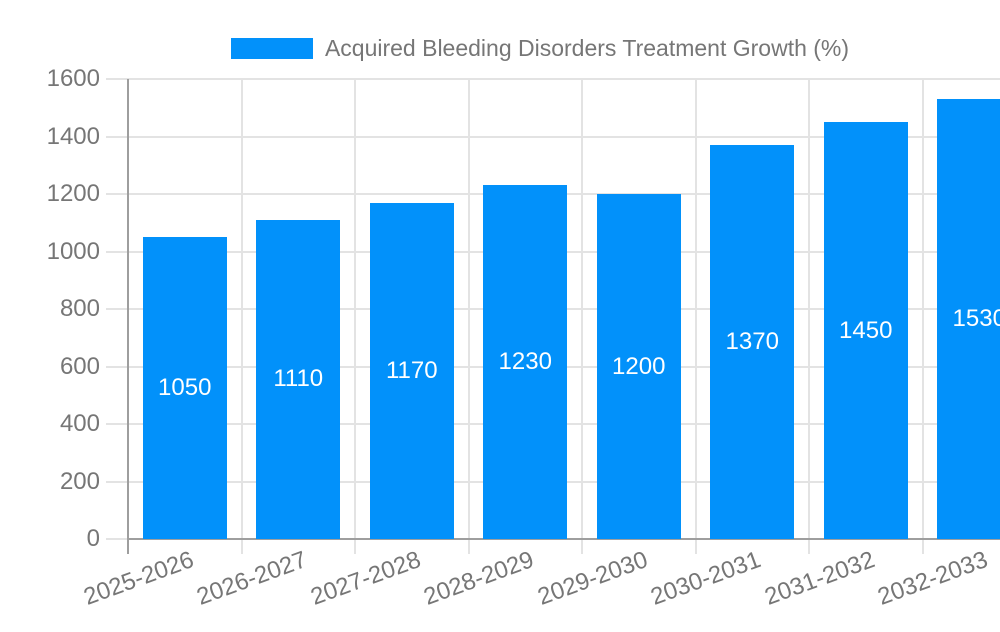 The height and width of the screenshot is (632, 1000). I want to click on bar-value-label: 1370, so click(752, 342).